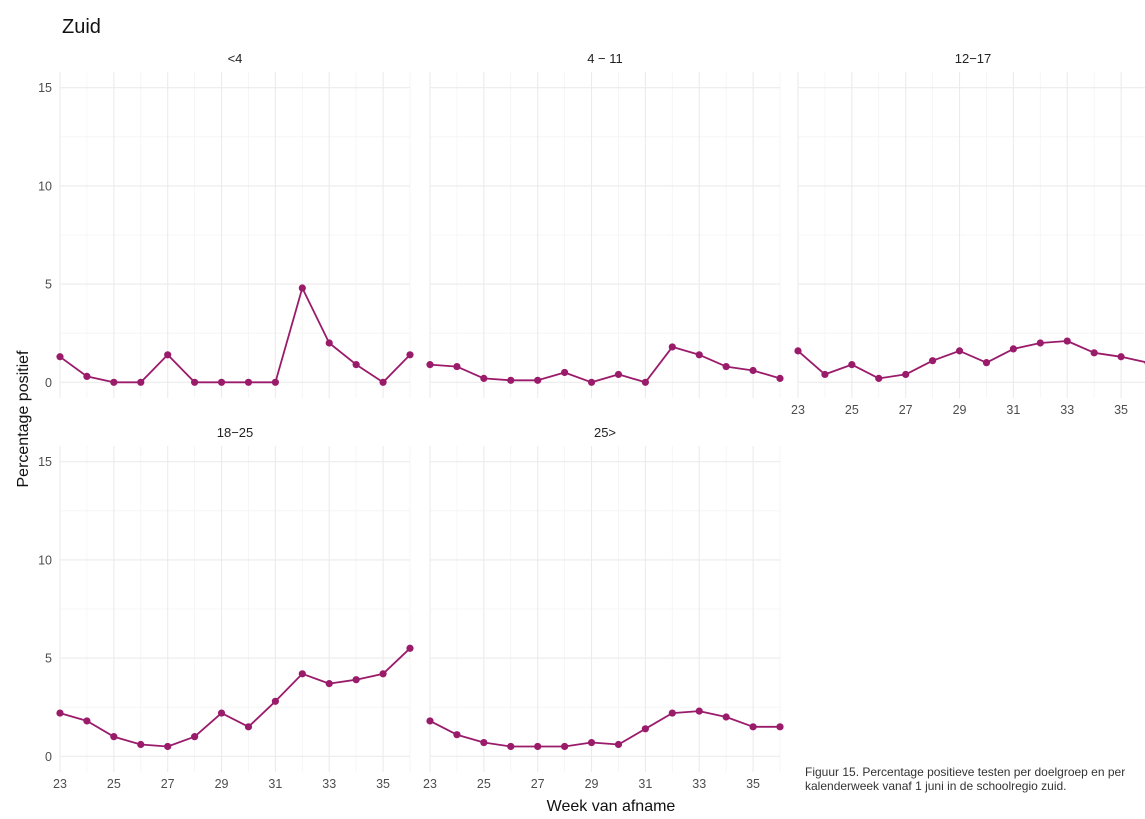 This screenshot has width=1145, height=819. What do you see at coordinates (235, 432) in the screenshot?
I see `panel-title: 18−25` at bounding box center [235, 432].